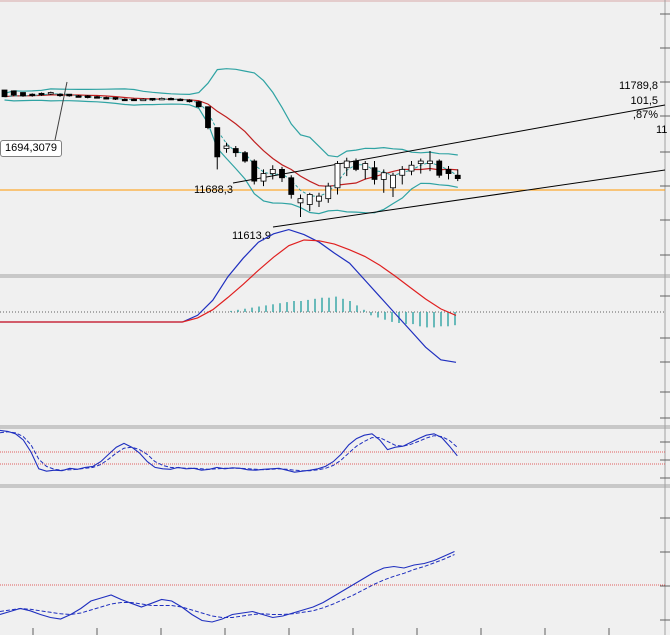 The width and height of the screenshot is (670, 635). Describe the element at coordinates (343, 312) in the screenshot. I see `macd-histogram` at that location.